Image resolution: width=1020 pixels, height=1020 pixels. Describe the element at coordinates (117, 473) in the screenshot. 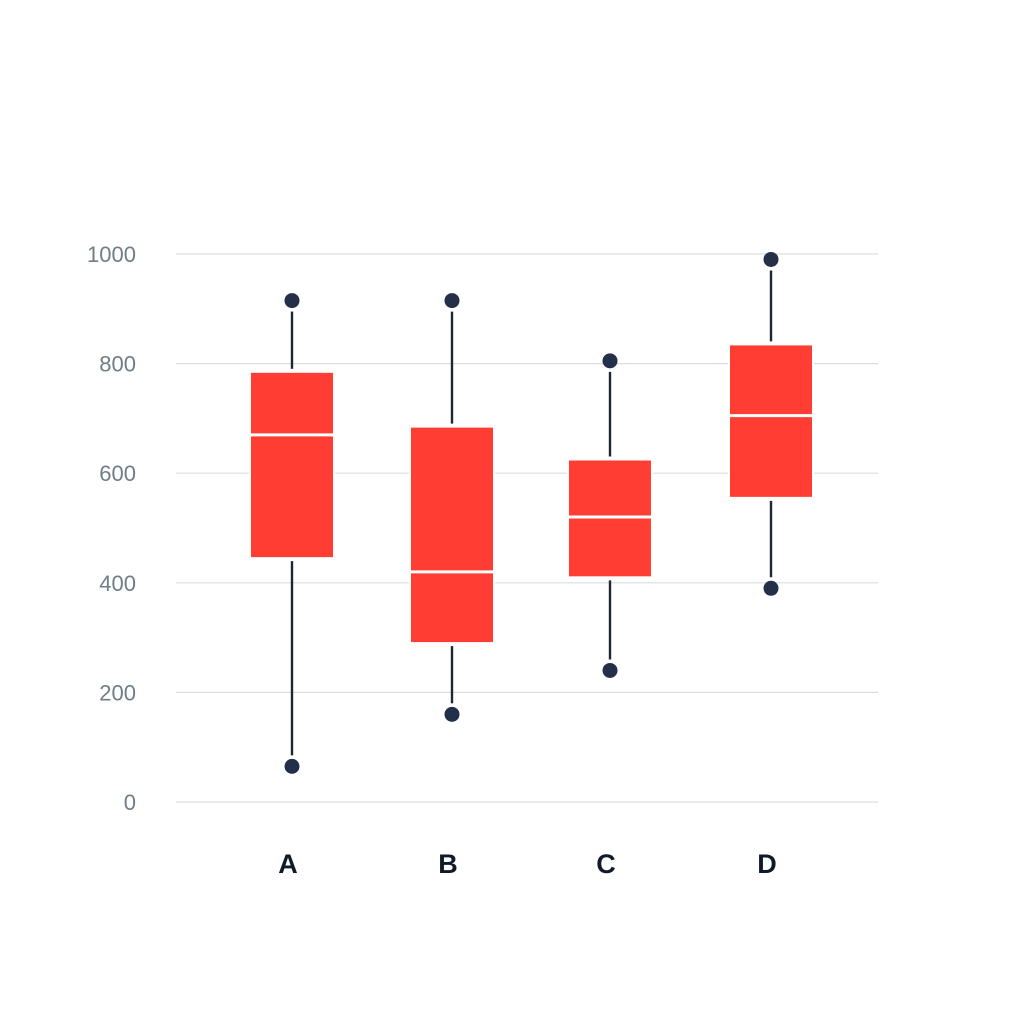

I see `y-tick-label-600: 600` at that location.